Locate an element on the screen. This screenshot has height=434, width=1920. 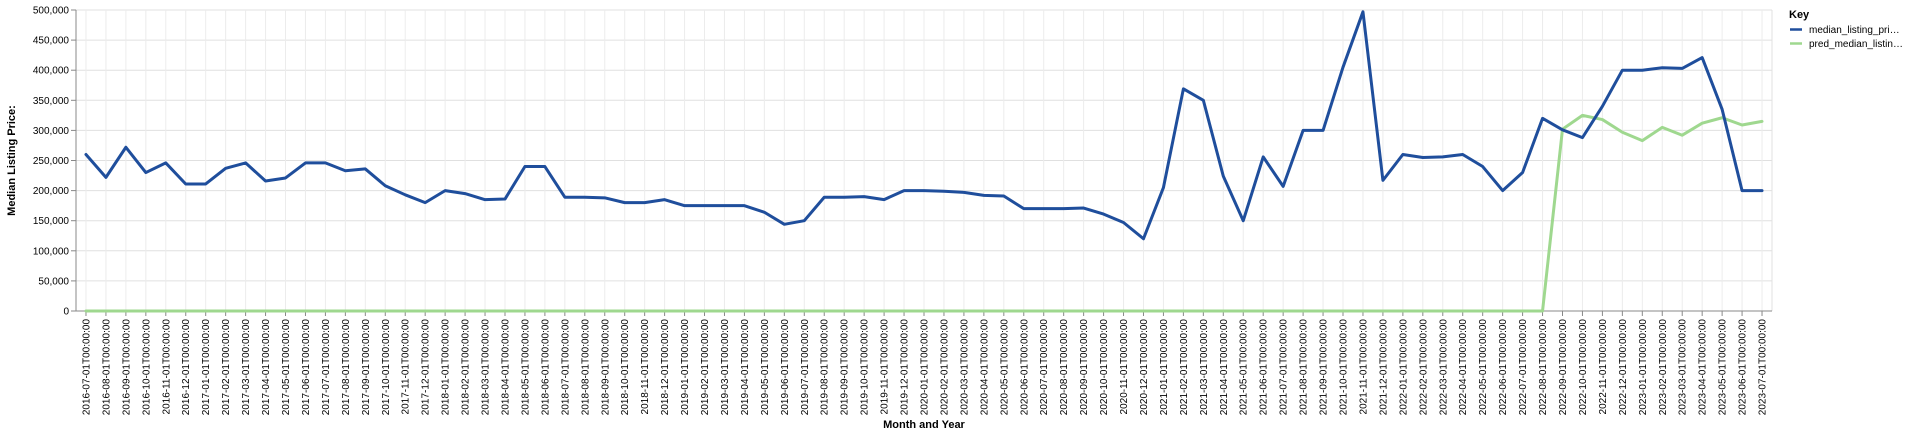
y-tick-label: 250,000 is located at coordinates (51, 161).